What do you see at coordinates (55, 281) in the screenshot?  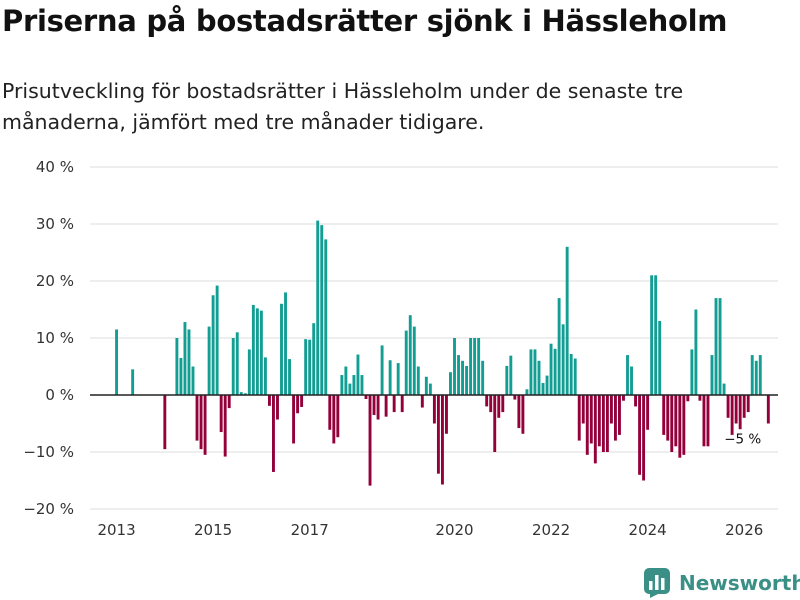 I see `y-tick-label: 20 %` at bounding box center [55, 281].